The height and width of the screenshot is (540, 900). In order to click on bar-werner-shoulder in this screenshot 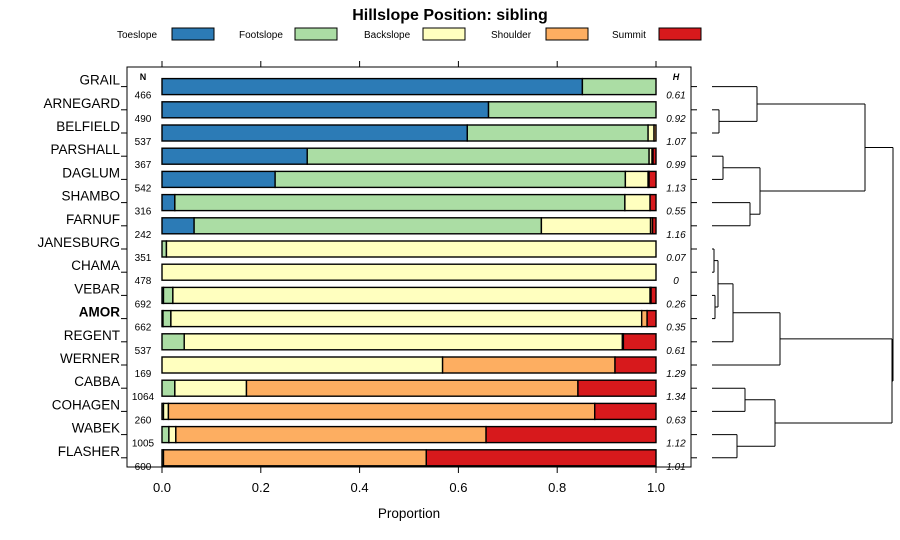, I will do `click(528, 365)`.